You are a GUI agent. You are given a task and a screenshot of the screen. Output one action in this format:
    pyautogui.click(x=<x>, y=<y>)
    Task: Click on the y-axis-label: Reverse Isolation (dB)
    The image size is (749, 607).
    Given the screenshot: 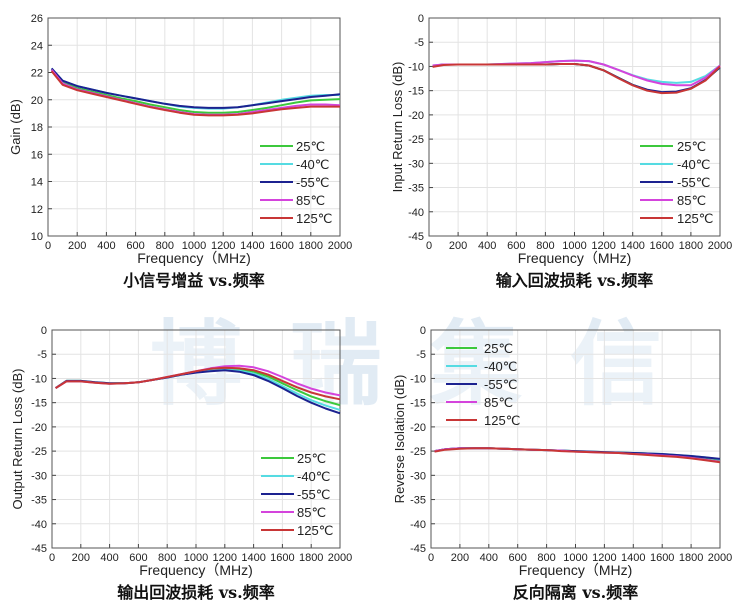 What is the action you would take?
    pyautogui.click(x=399, y=439)
    